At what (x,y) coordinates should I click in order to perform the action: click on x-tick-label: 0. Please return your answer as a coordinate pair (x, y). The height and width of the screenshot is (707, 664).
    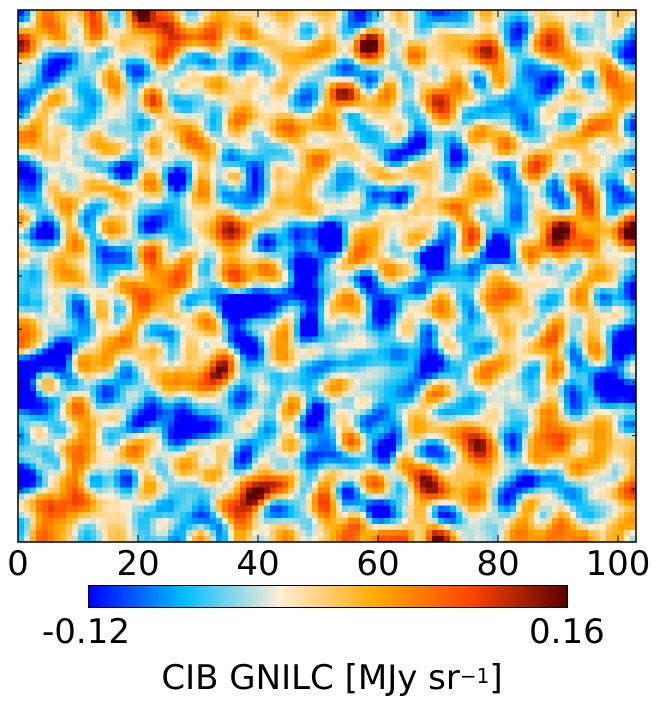
    Looking at the image, I should click on (18, 564).